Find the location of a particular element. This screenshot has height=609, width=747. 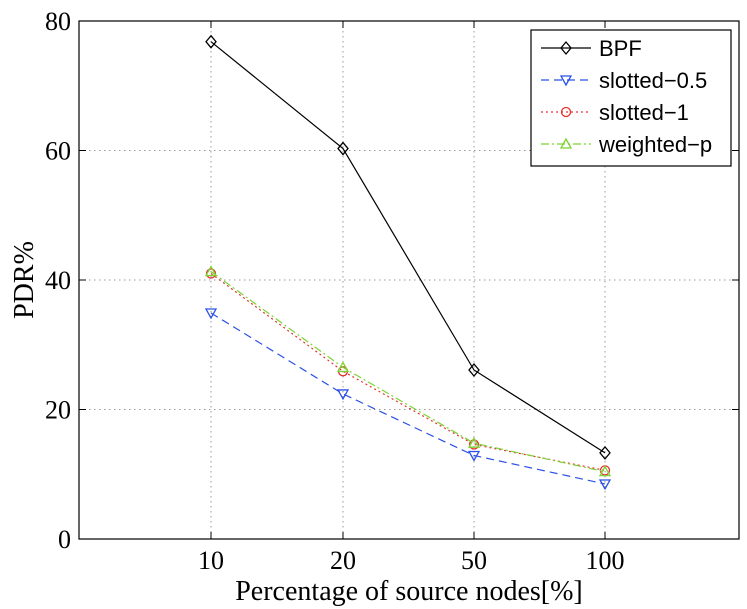

x-tick-label: 100 is located at coordinates (605, 560).